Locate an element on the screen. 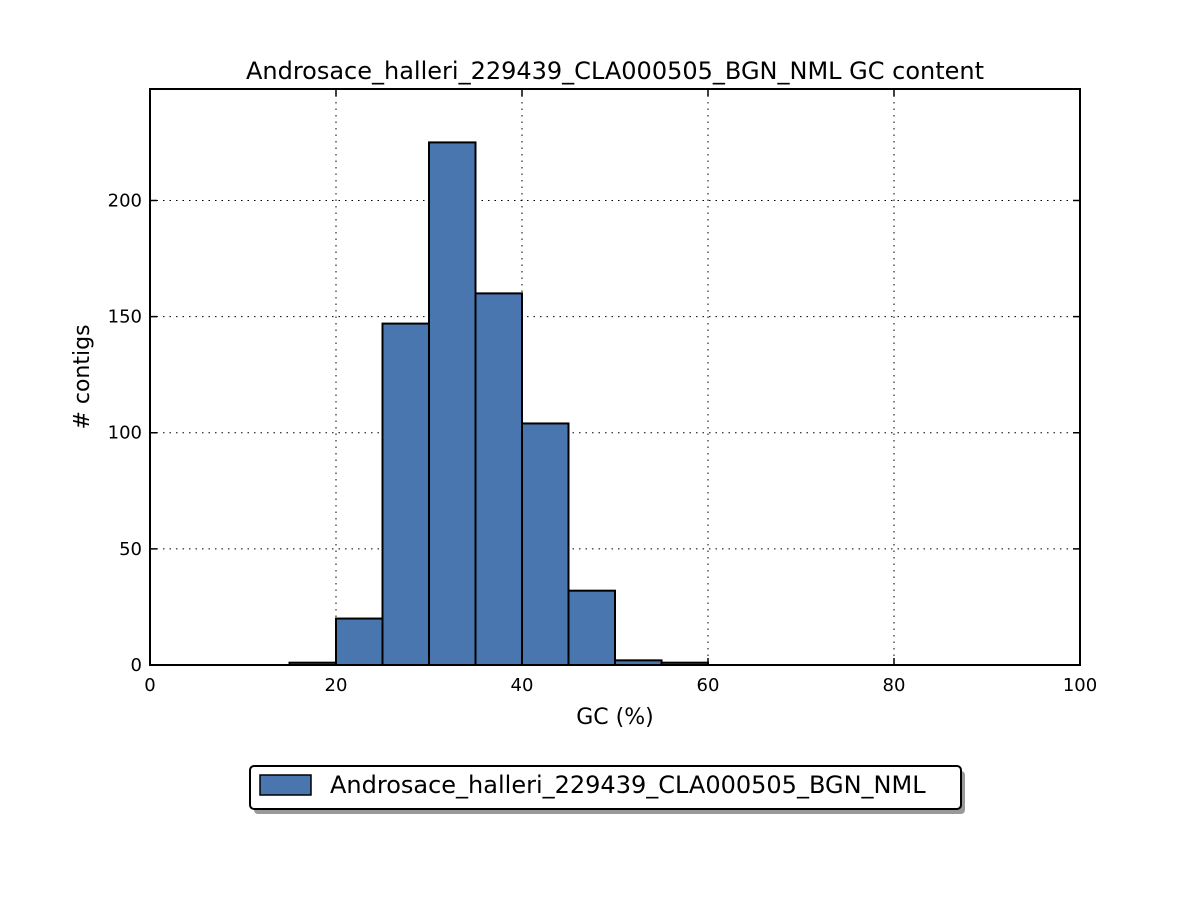  x-tick-label: 60 is located at coordinates (708, 685).